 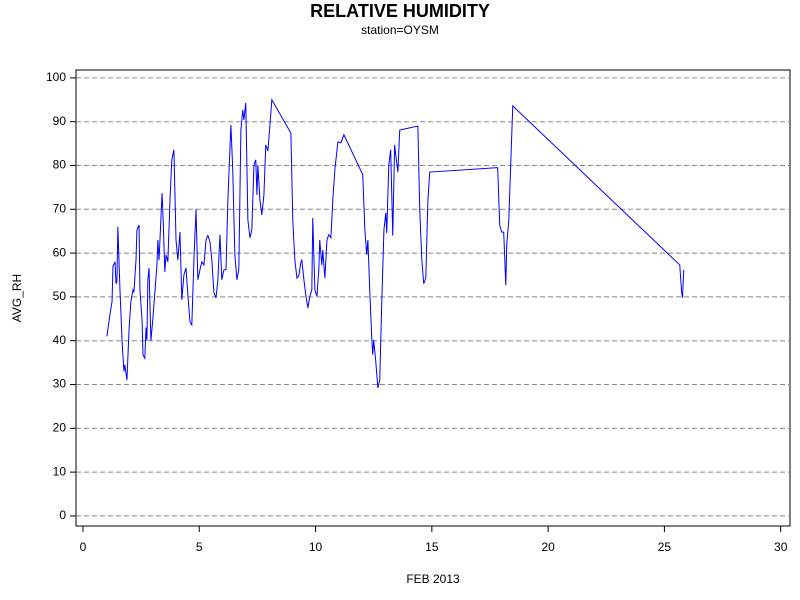 I want to click on y-tick-label: 20, so click(x=60, y=427).